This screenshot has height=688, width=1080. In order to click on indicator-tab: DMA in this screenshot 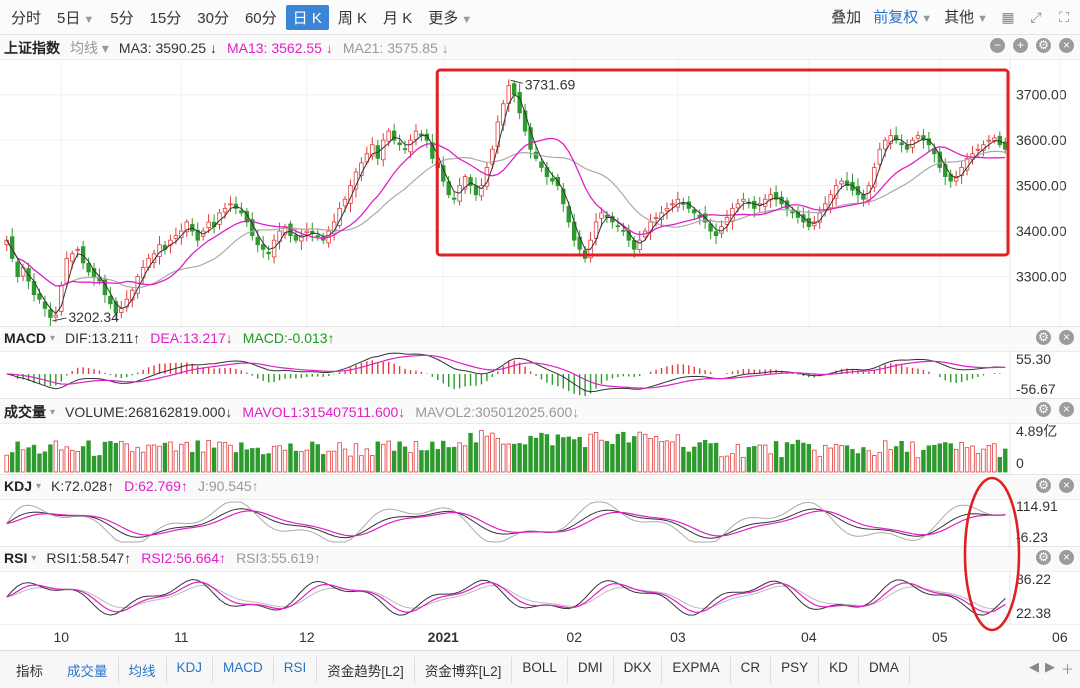, I will do `click(884, 670)`.